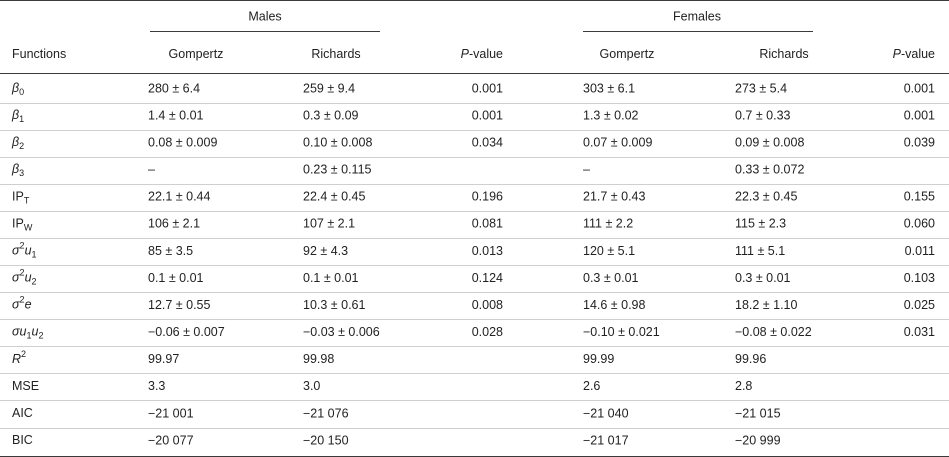  What do you see at coordinates (329, 88) in the screenshot?
I see `cell: 259 ± 9.4` at bounding box center [329, 88].